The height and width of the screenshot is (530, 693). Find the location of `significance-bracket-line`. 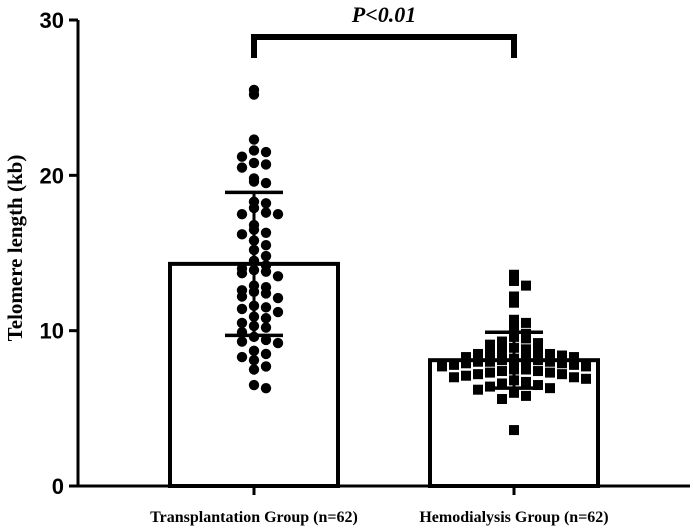

significance-bracket-line is located at coordinates (384, 46).